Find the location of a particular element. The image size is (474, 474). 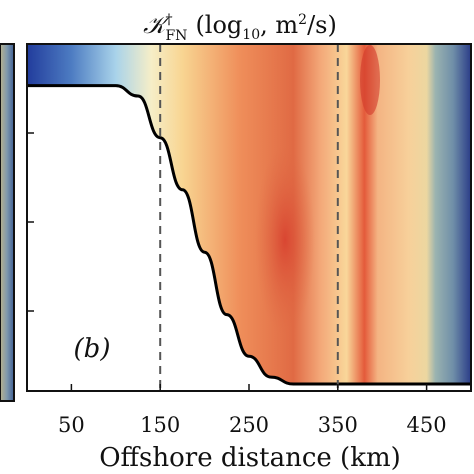

panel-label: (b) is located at coordinates (92, 349).